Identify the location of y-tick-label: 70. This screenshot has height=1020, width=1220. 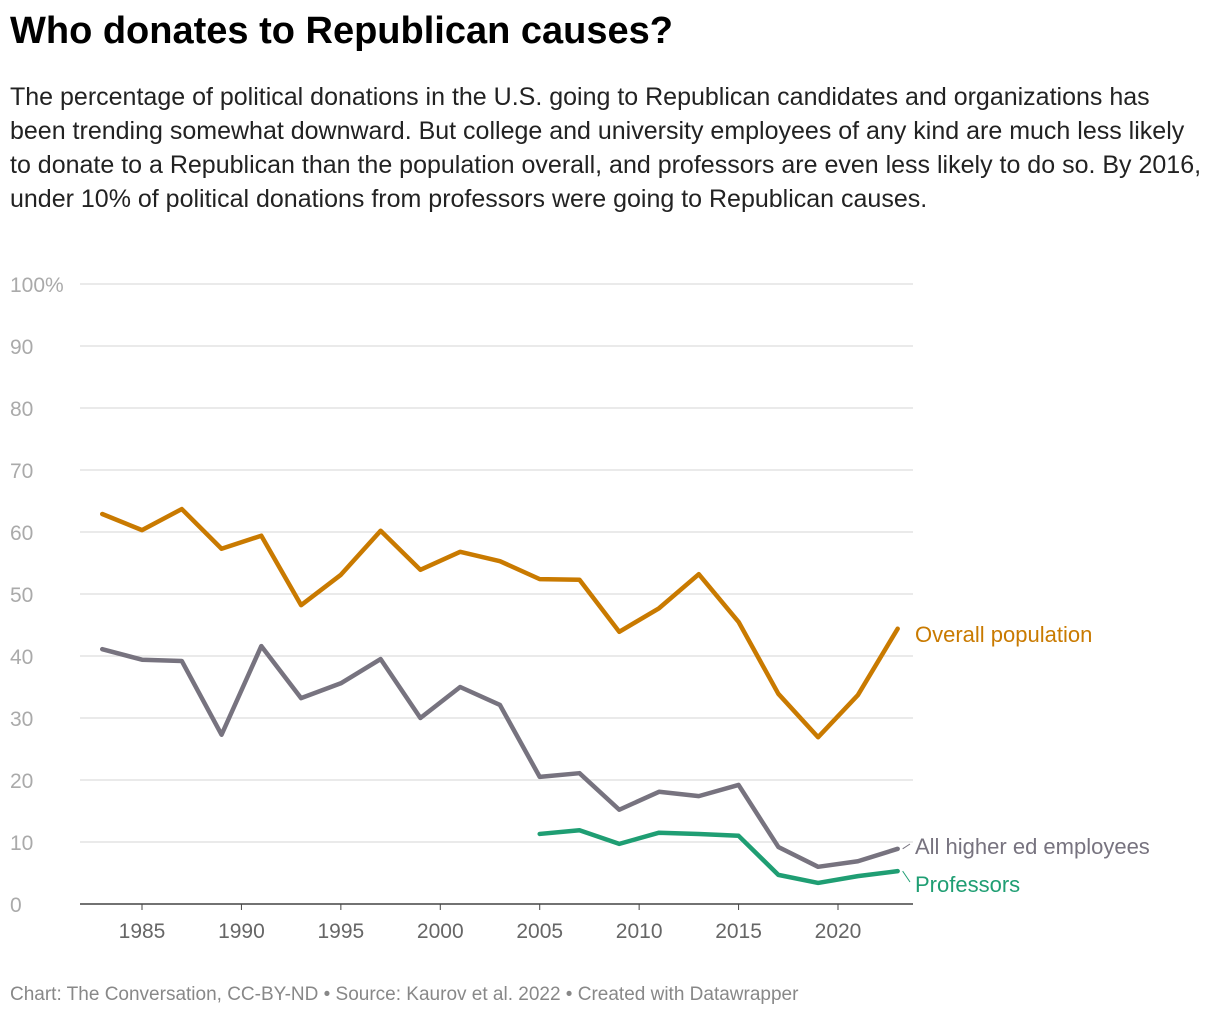
(21, 471).